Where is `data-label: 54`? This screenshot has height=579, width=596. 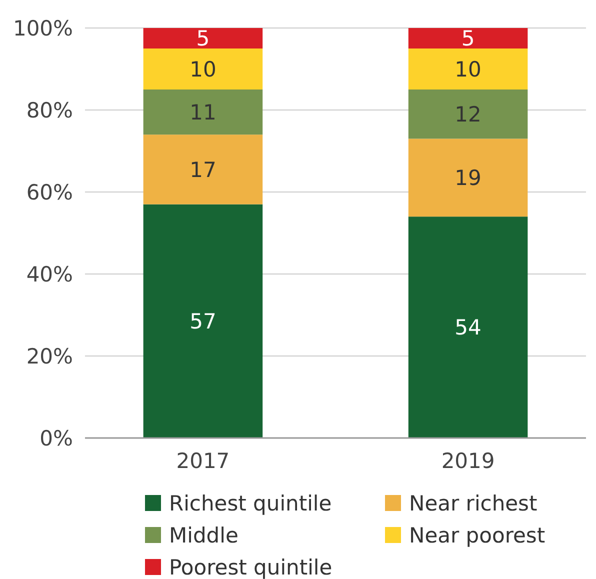
data-label: 54 is located at coordinates (468, 328).